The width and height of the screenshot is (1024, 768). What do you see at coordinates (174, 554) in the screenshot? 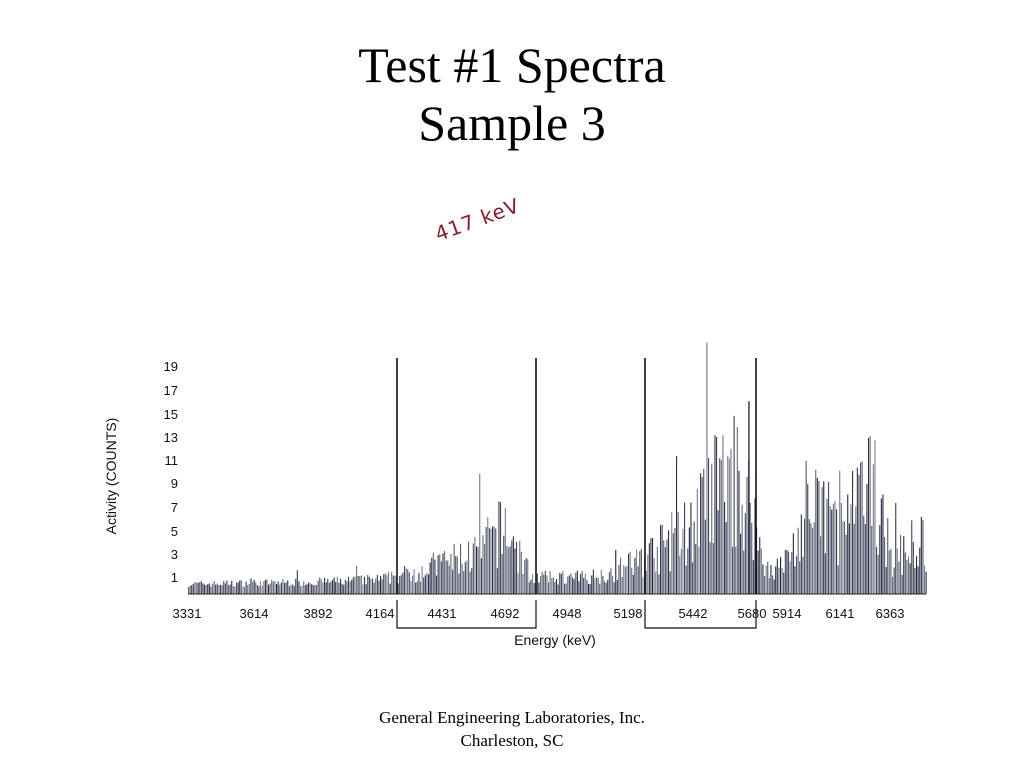
I see `y-tick-label: 3` at bounding box center [174, 554].